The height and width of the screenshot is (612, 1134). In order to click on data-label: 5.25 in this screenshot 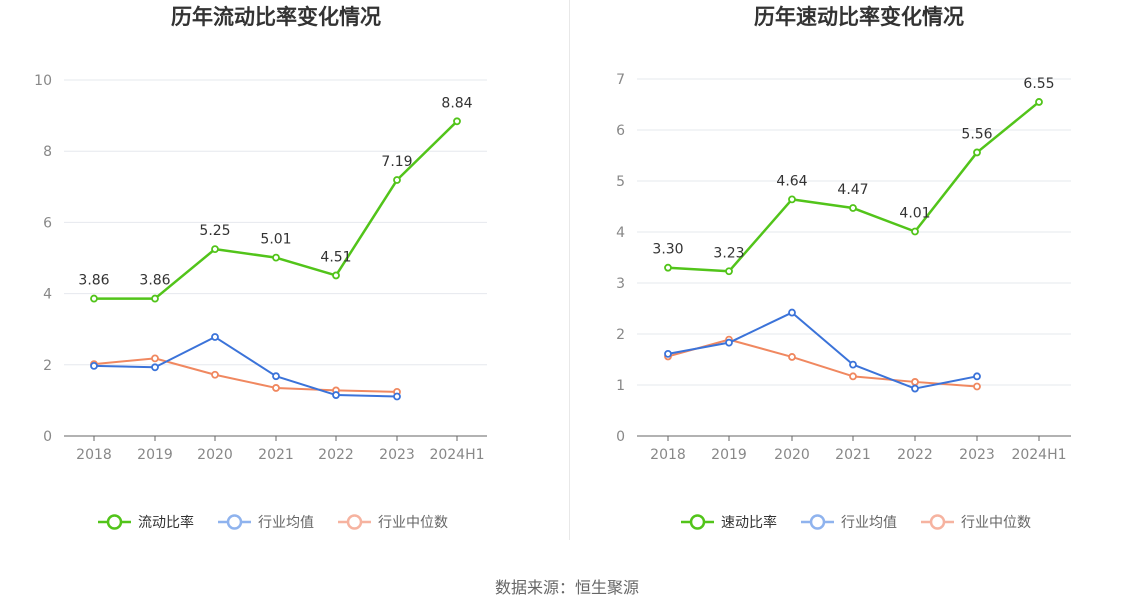, I will do `click(214, 231)`.